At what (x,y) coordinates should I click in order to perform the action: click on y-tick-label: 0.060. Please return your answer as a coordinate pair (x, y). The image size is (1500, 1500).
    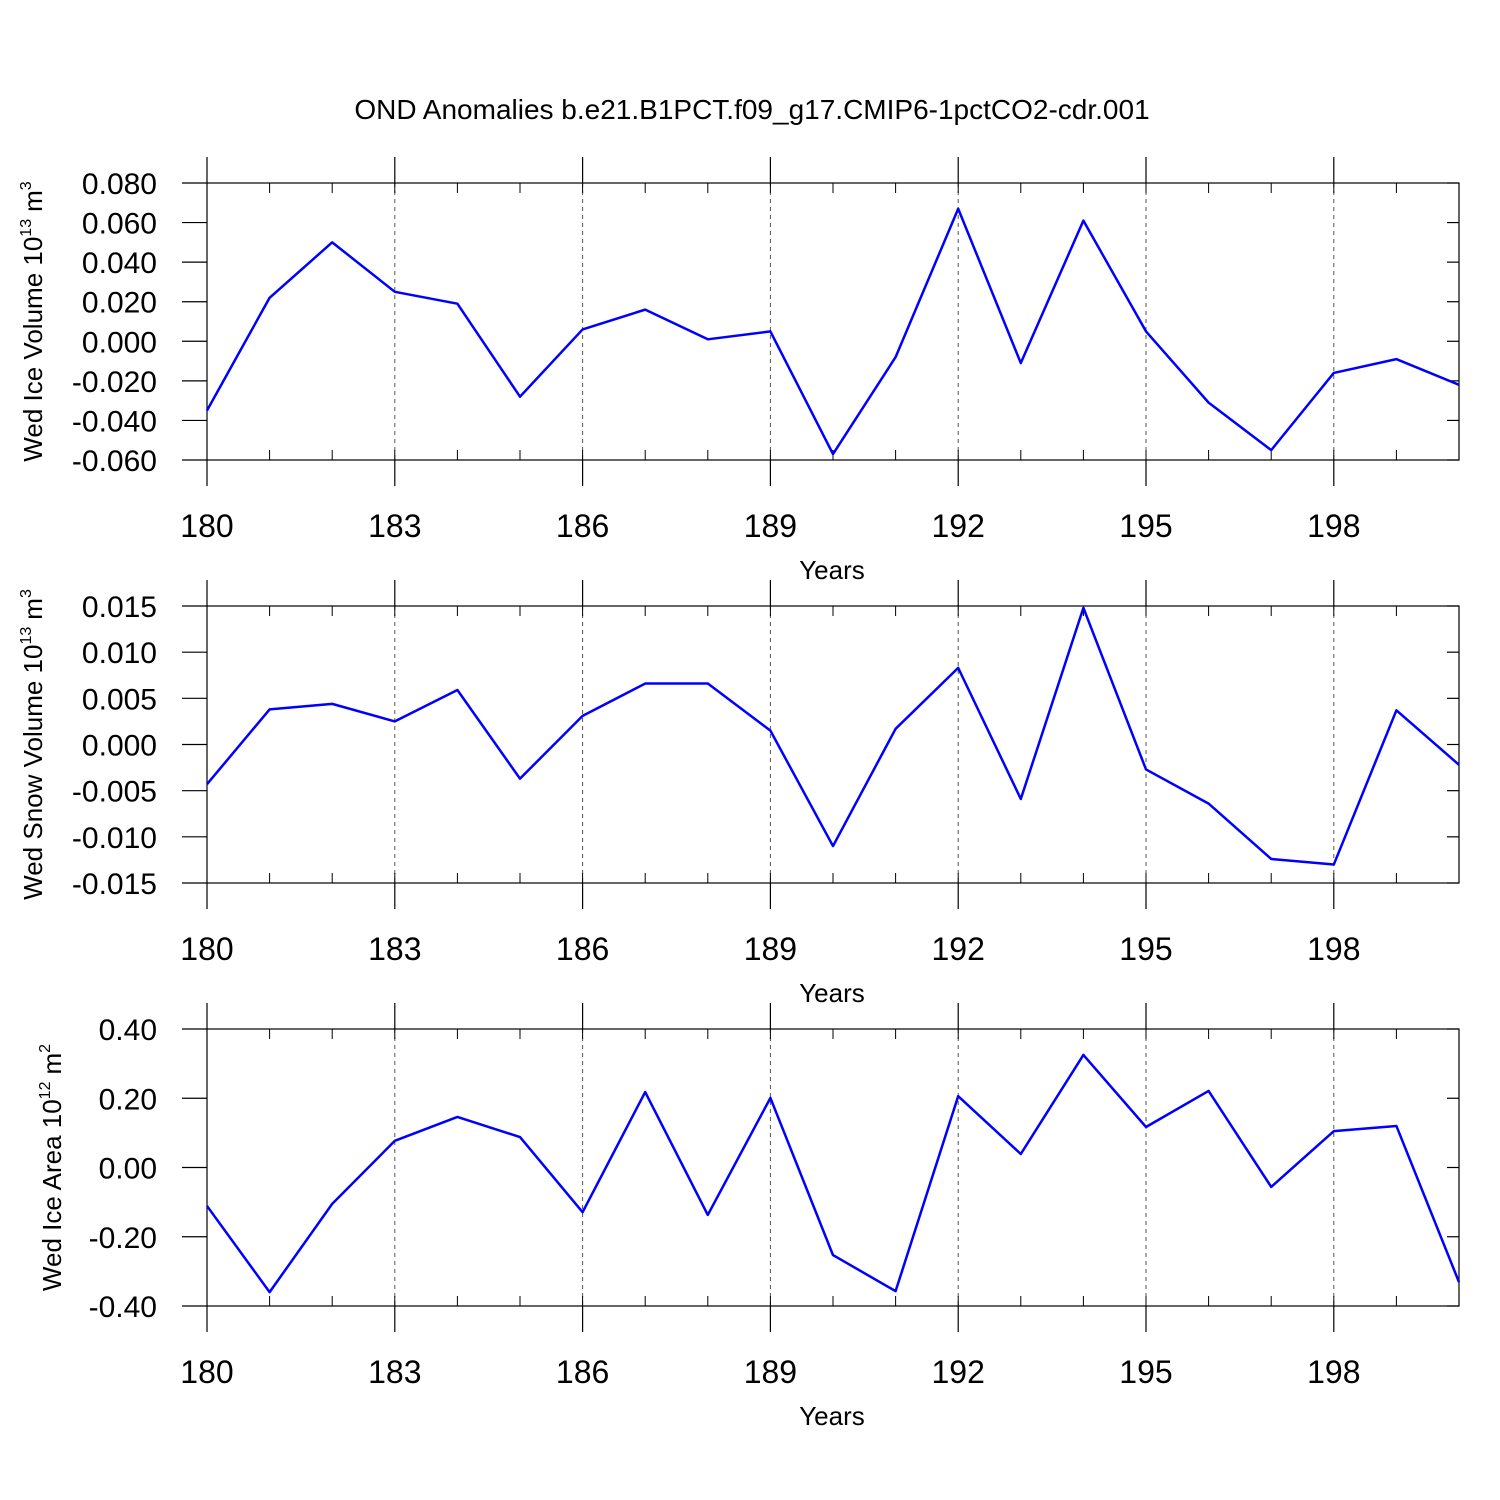
    Looking at the image, I should click on (119, 224).